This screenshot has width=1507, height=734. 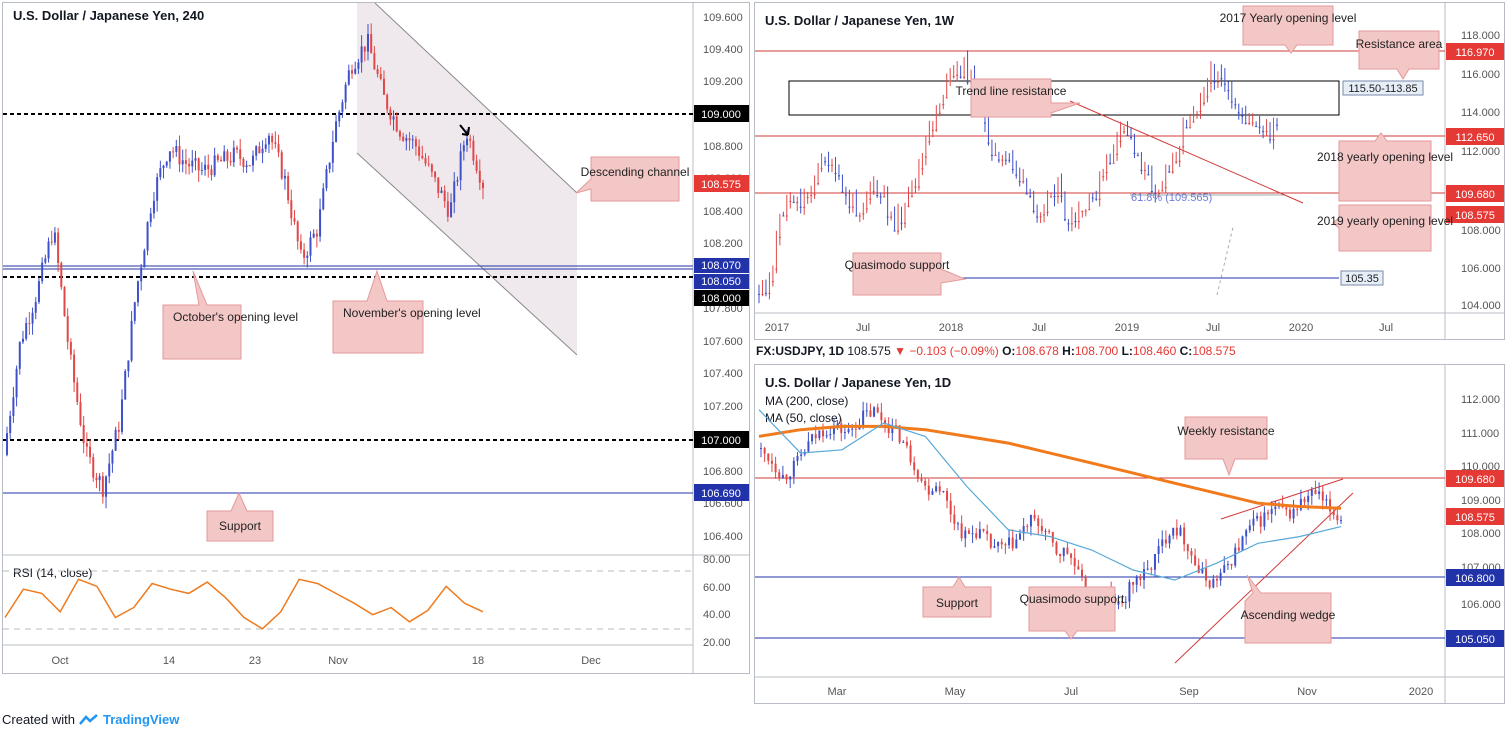 What do you see at coordinates (1475, 640) in the screenshot?
I see `dtag-105050: 105.050` at bounding box center [1475, 640].